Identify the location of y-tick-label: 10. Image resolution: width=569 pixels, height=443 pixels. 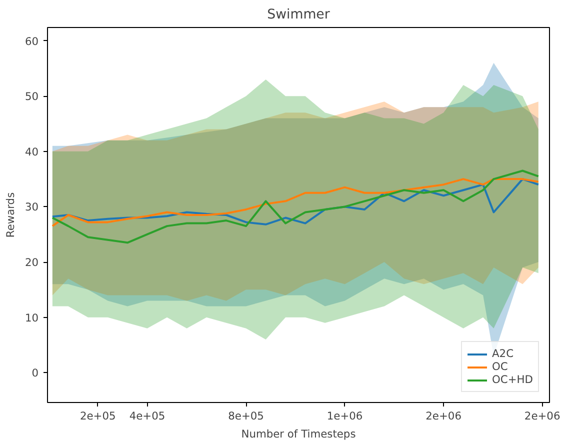
(31, 317).